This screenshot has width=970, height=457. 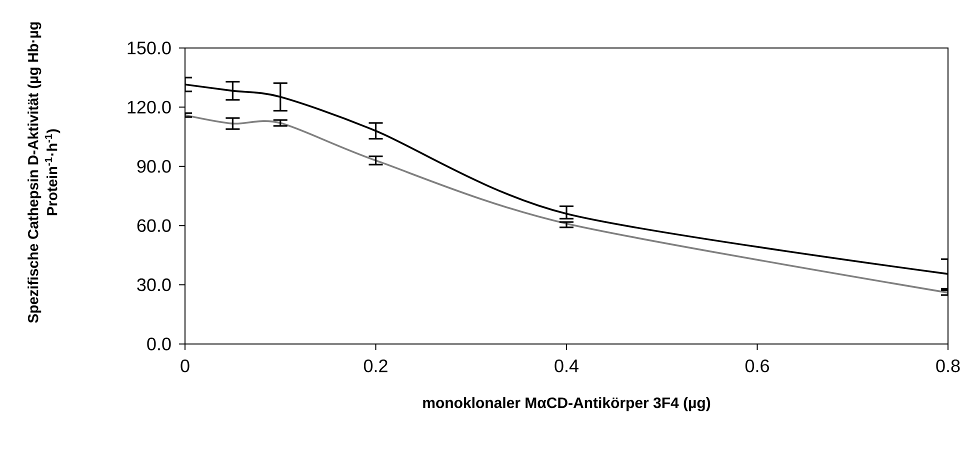 What do you see at coordinates (948, 366) in the screenshot?
I see `x-tick-label: 0.8` at bounding box center [948, 366].